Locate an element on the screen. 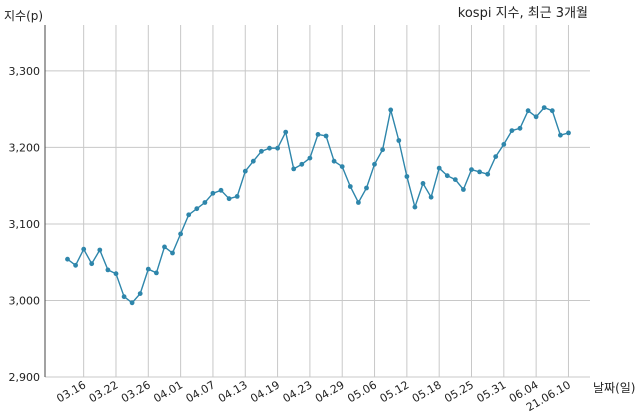  x-tick-label: 05.18 is located at coordinates (427, 391).